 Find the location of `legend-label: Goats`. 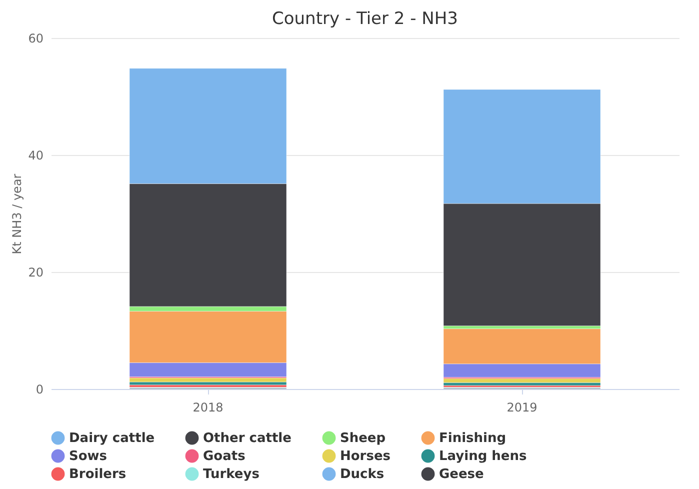

legend-label: Goats is located at coordinates (224, 456).